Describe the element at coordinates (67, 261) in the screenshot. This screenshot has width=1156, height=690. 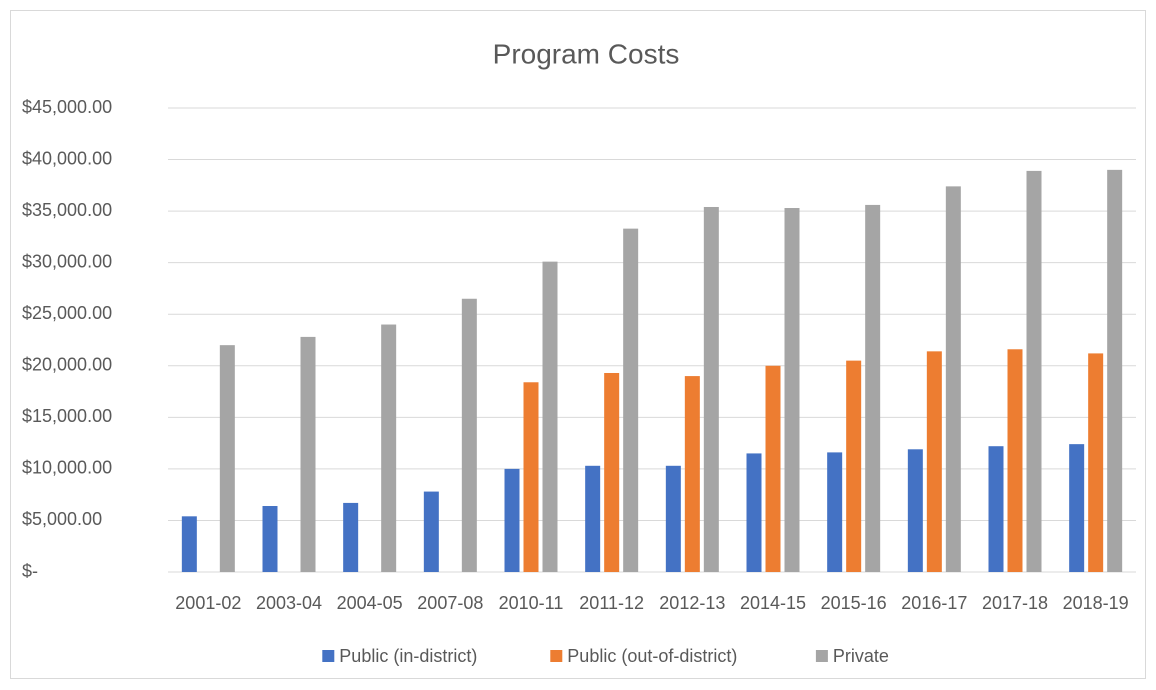
I see `y-tick-label: $30,000.00` at that location.